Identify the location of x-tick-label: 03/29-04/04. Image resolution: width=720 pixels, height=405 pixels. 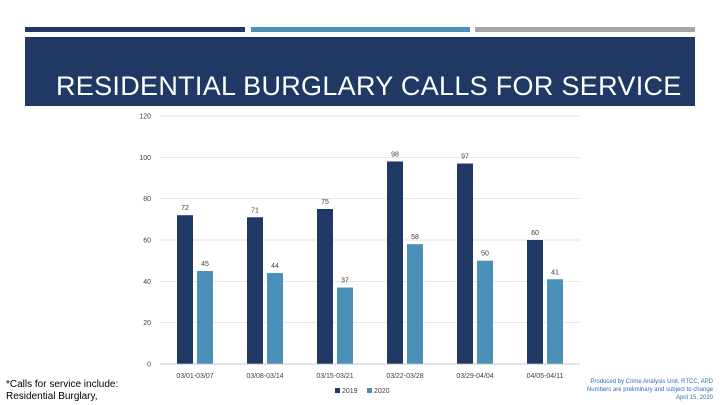
(474, 376).